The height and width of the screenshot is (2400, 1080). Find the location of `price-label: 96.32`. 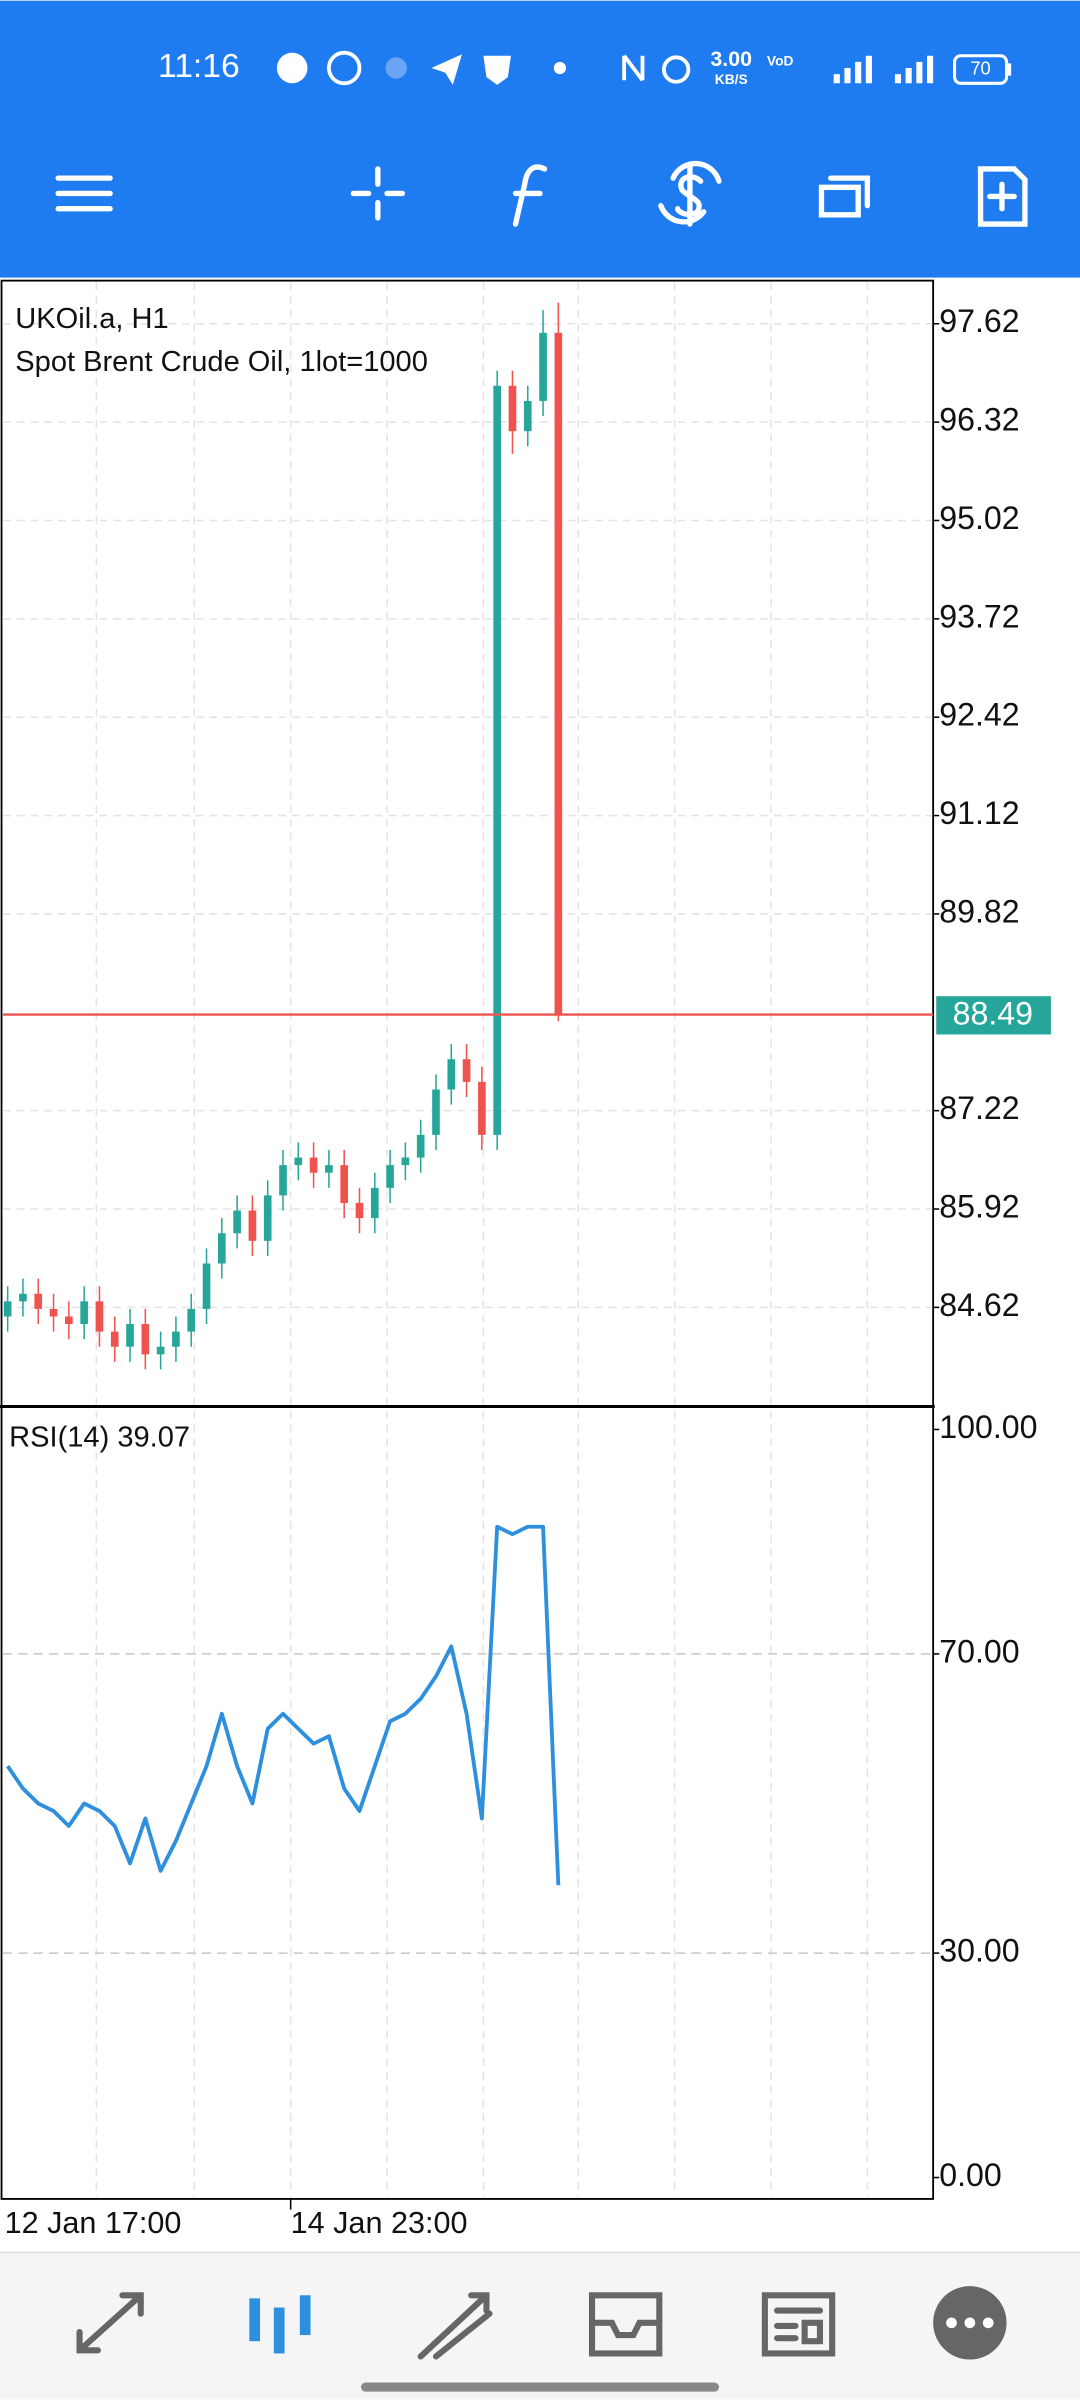

price-label: 96.32 is located at coordinates (979, 420).